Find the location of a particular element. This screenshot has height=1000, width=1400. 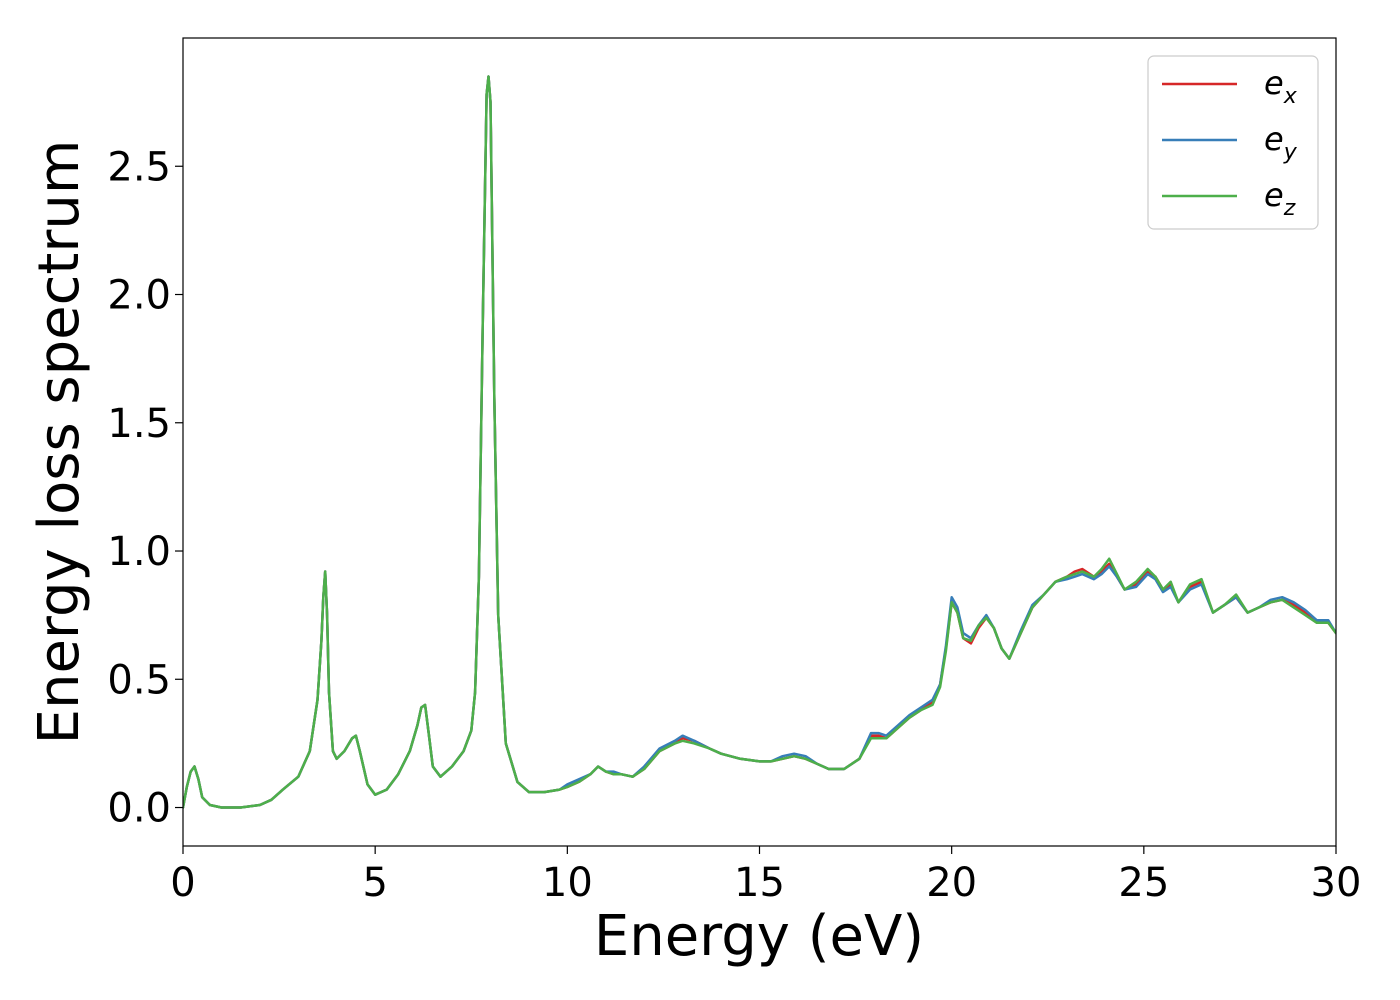

y-axis: 0.0 0.5 1.0 1.5 2.0 2.5 is located at coordinates (145, 488).